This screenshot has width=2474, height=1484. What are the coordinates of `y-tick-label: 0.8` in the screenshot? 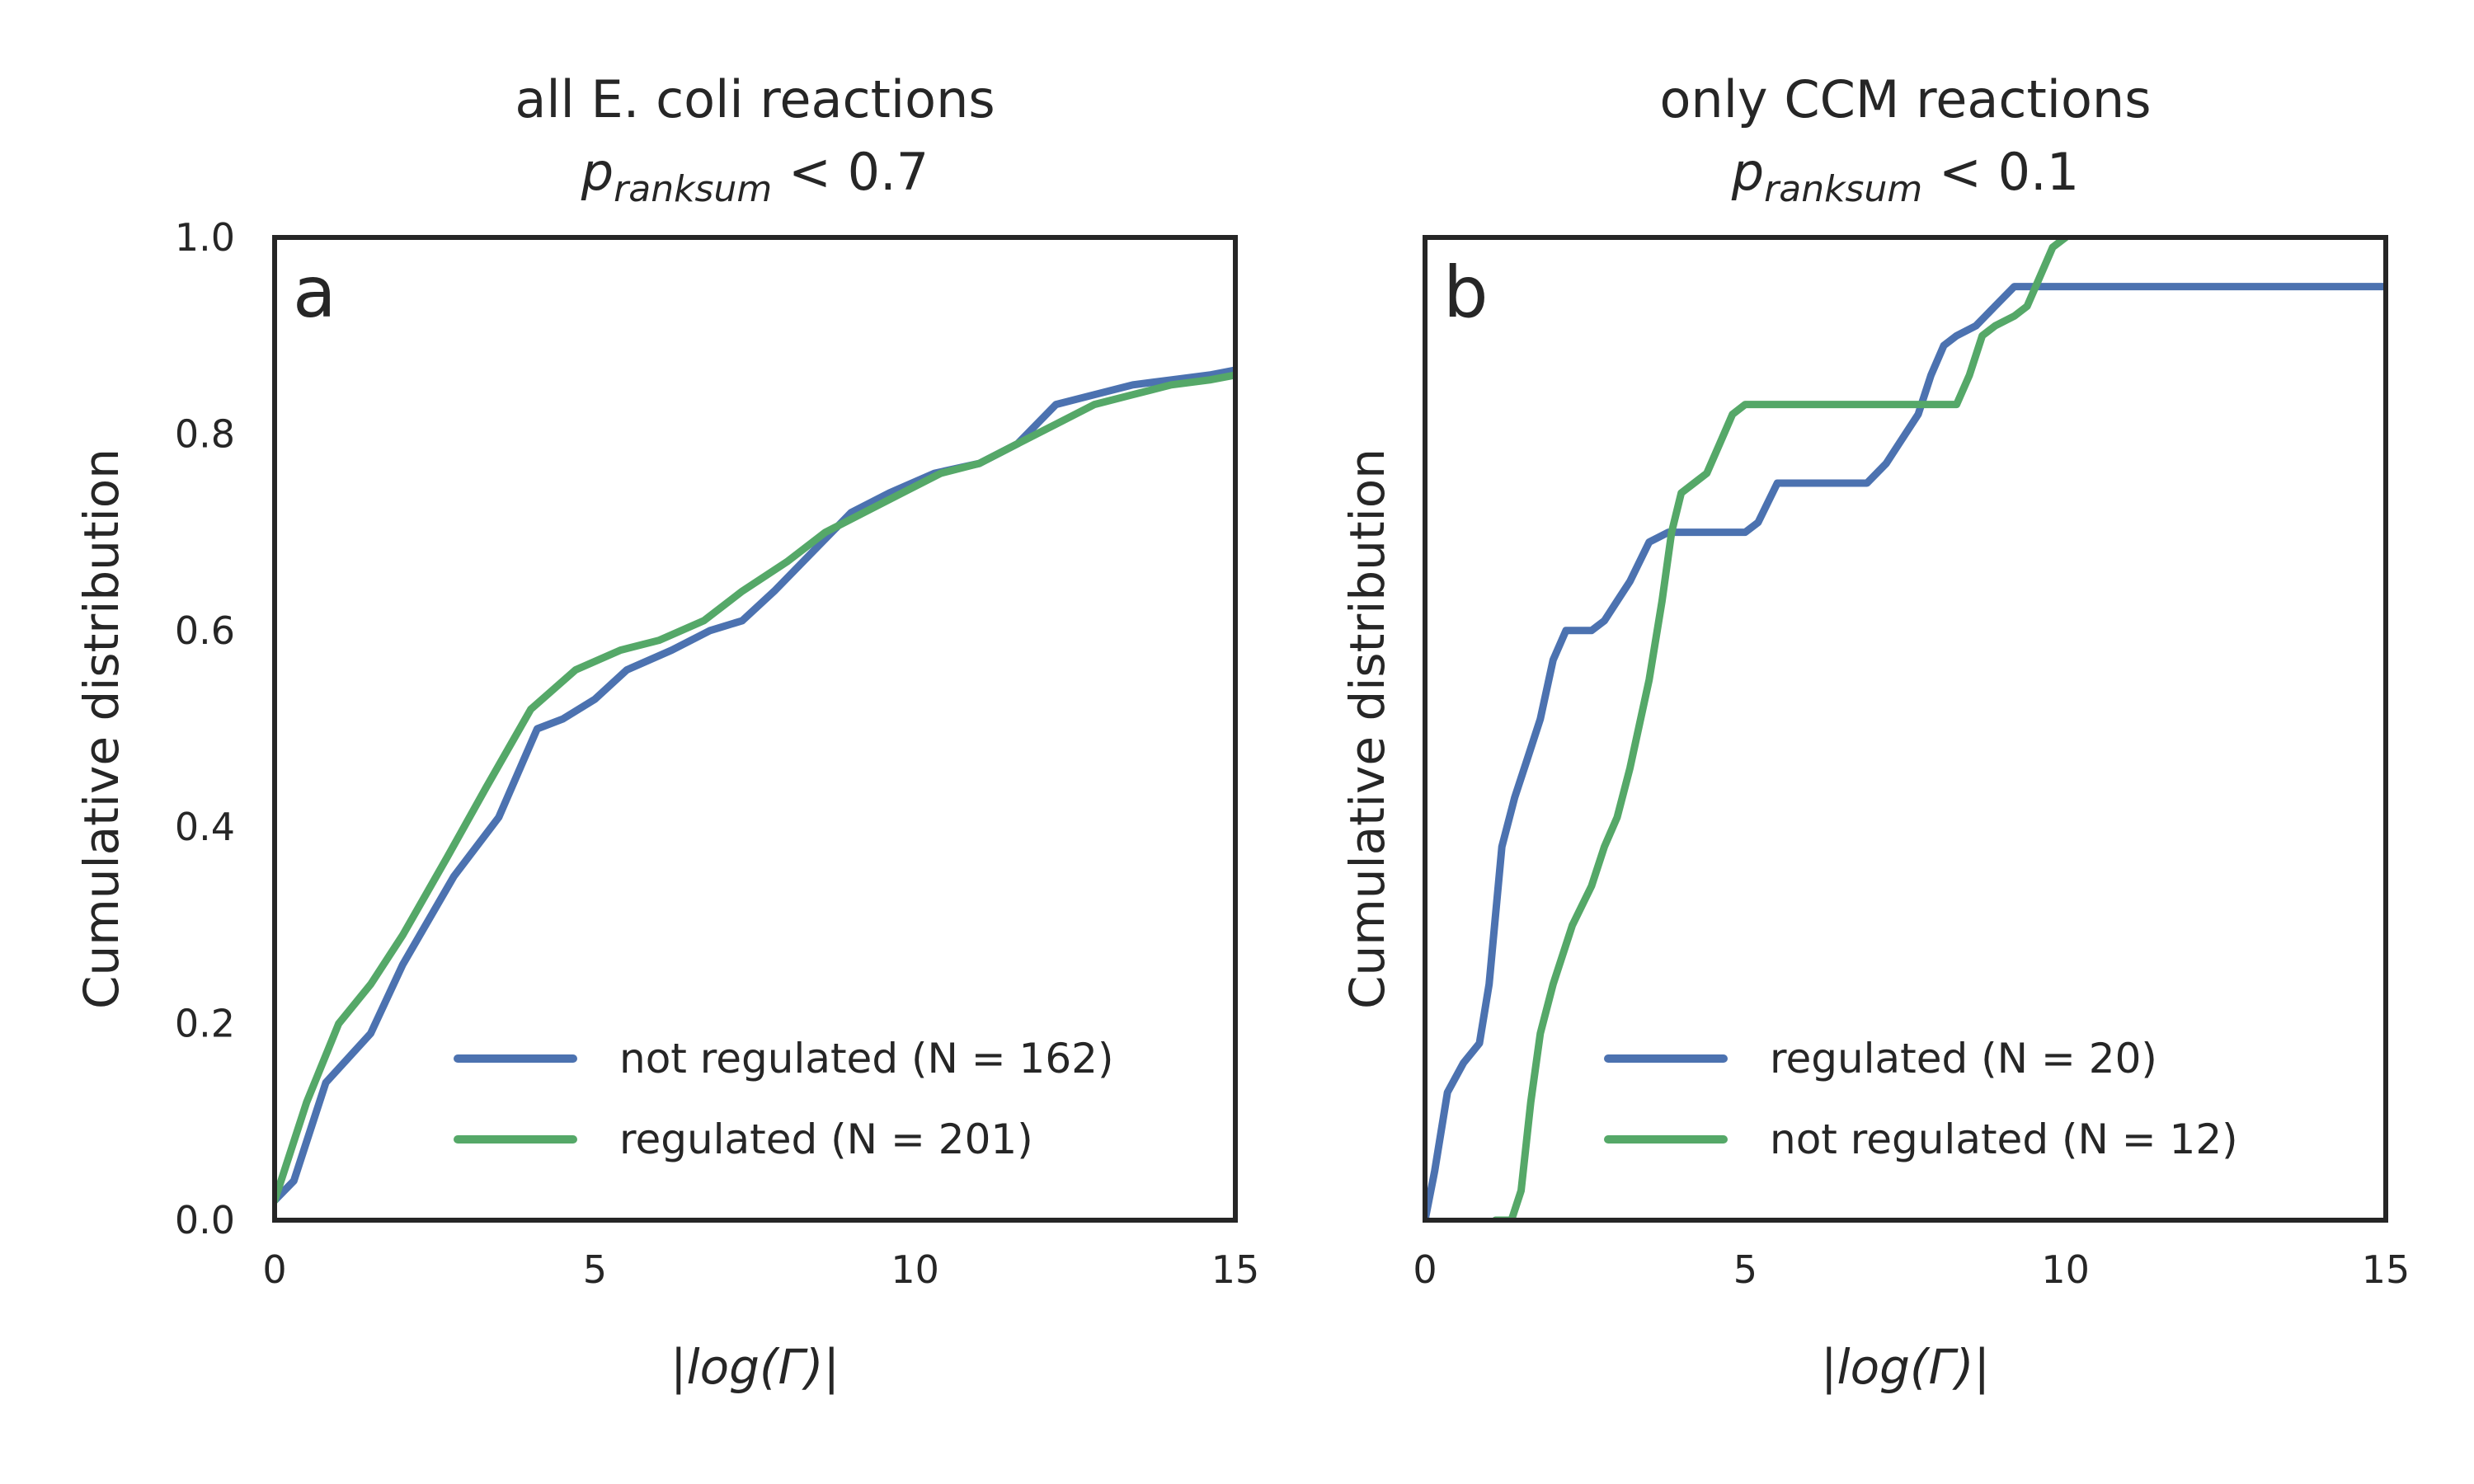 It's located at (205, 433).